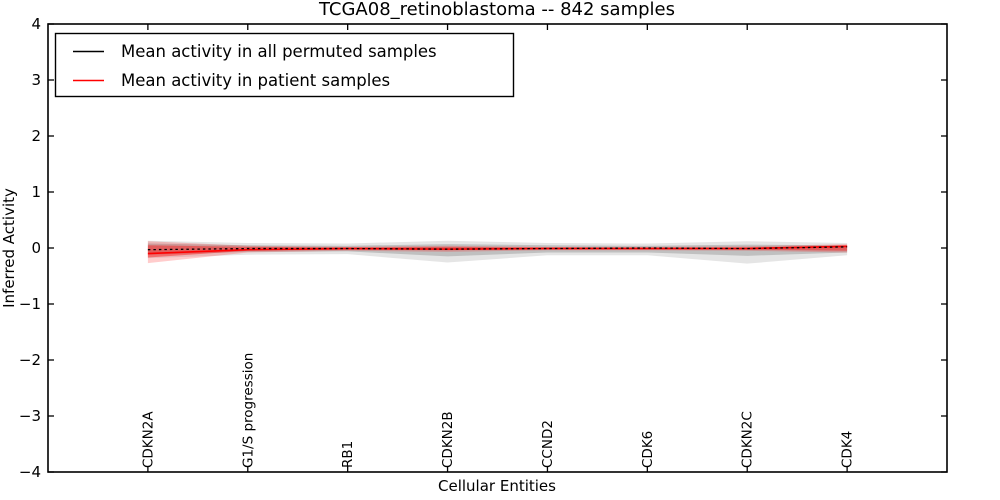 The width and height of the screenshot is (1000, 500). I want to click on x-axis-label: Cellular Entities, so click(497, 486).